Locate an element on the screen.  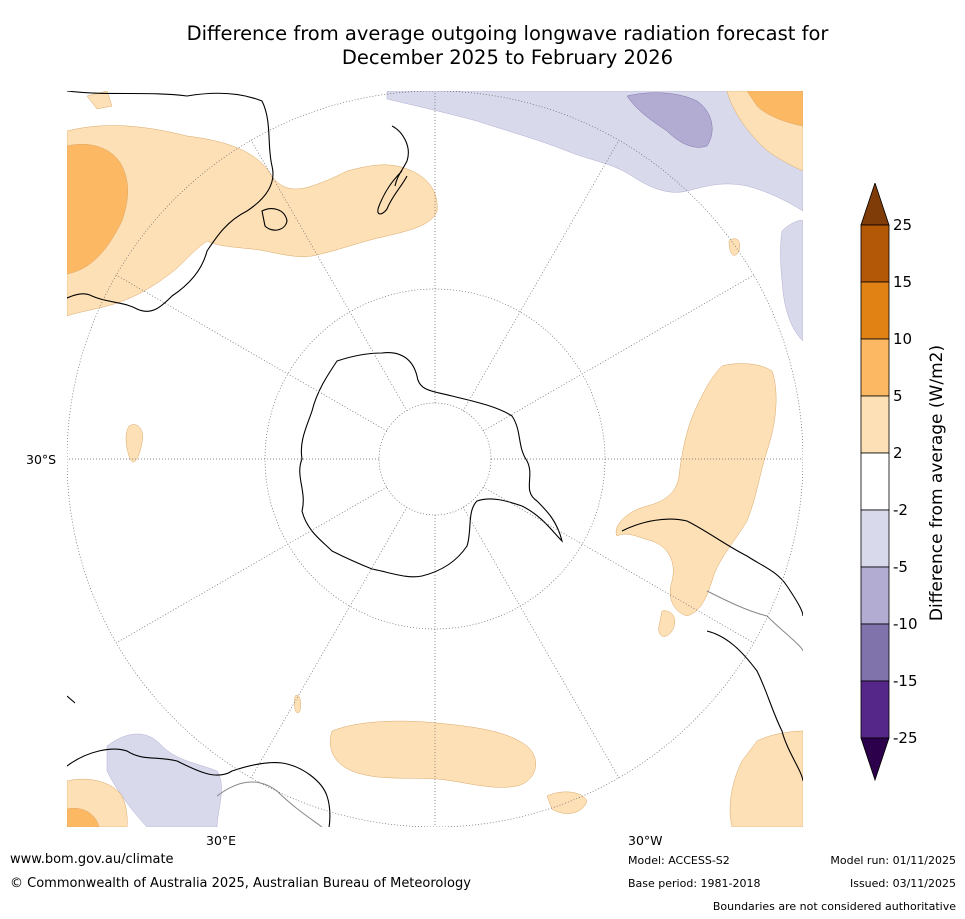
colorbar-tick-label: 25 is located at coordinates (903, 225).